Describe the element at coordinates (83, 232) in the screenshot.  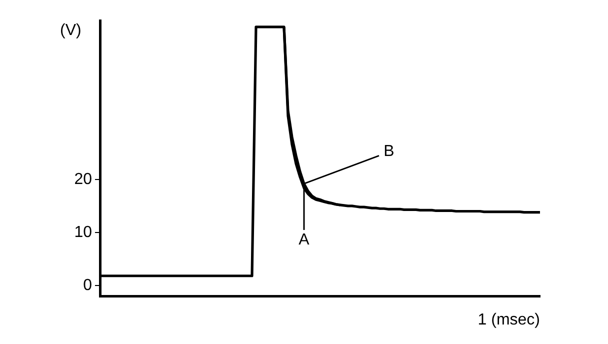
I see `y-tick-label: 10` at that location.